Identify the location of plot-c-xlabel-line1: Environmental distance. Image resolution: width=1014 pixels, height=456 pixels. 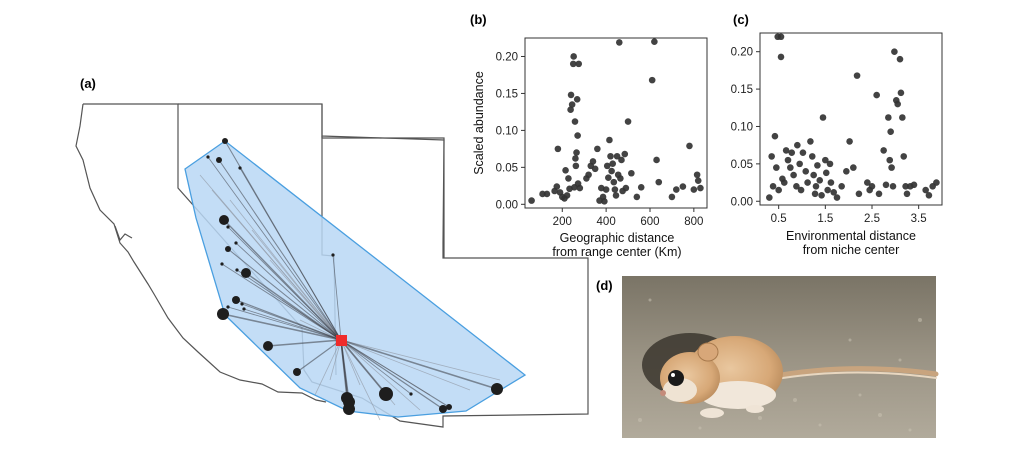
(851, 236).